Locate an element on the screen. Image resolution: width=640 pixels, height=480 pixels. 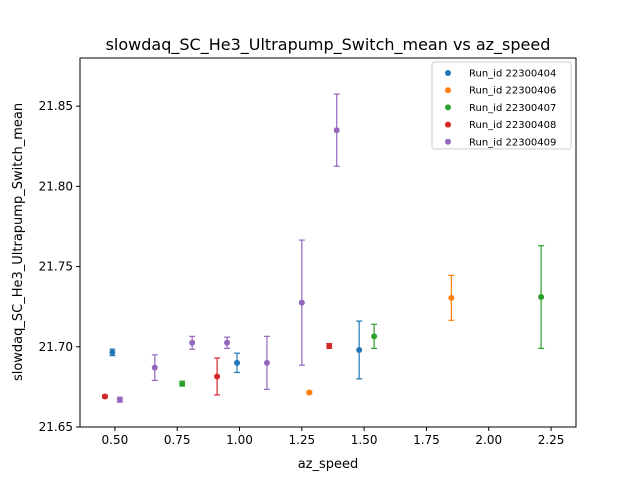
x-axis-label: az_speed is located at coordinates (328, 464).